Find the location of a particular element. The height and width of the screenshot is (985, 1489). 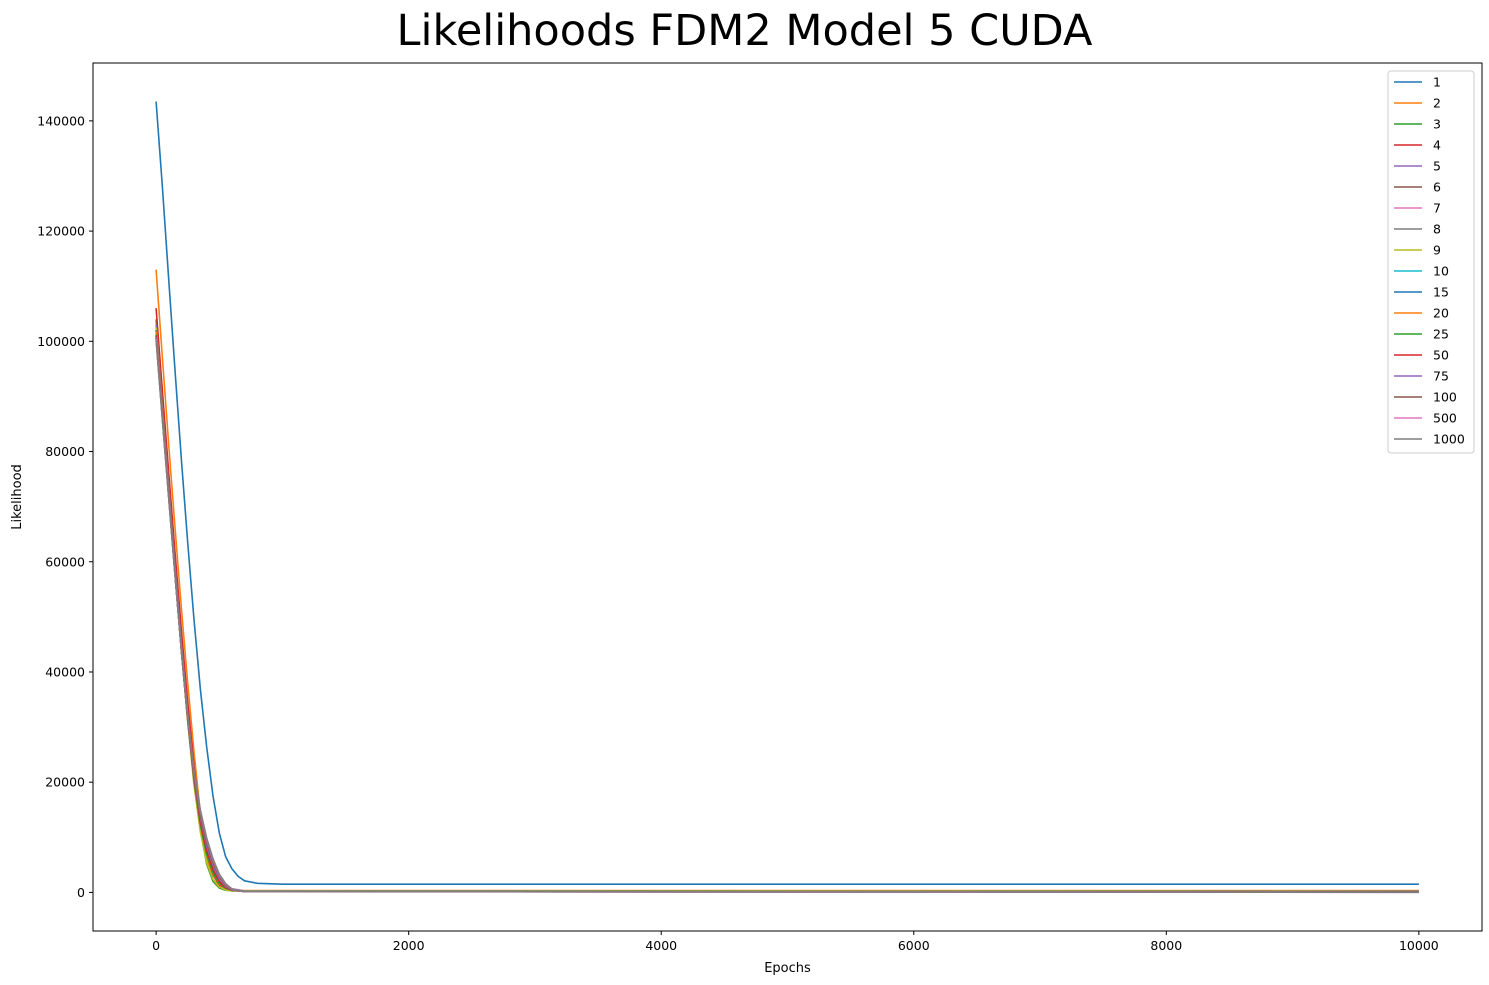

y-tick-label: 120000 is located at coordinates (61, 231).